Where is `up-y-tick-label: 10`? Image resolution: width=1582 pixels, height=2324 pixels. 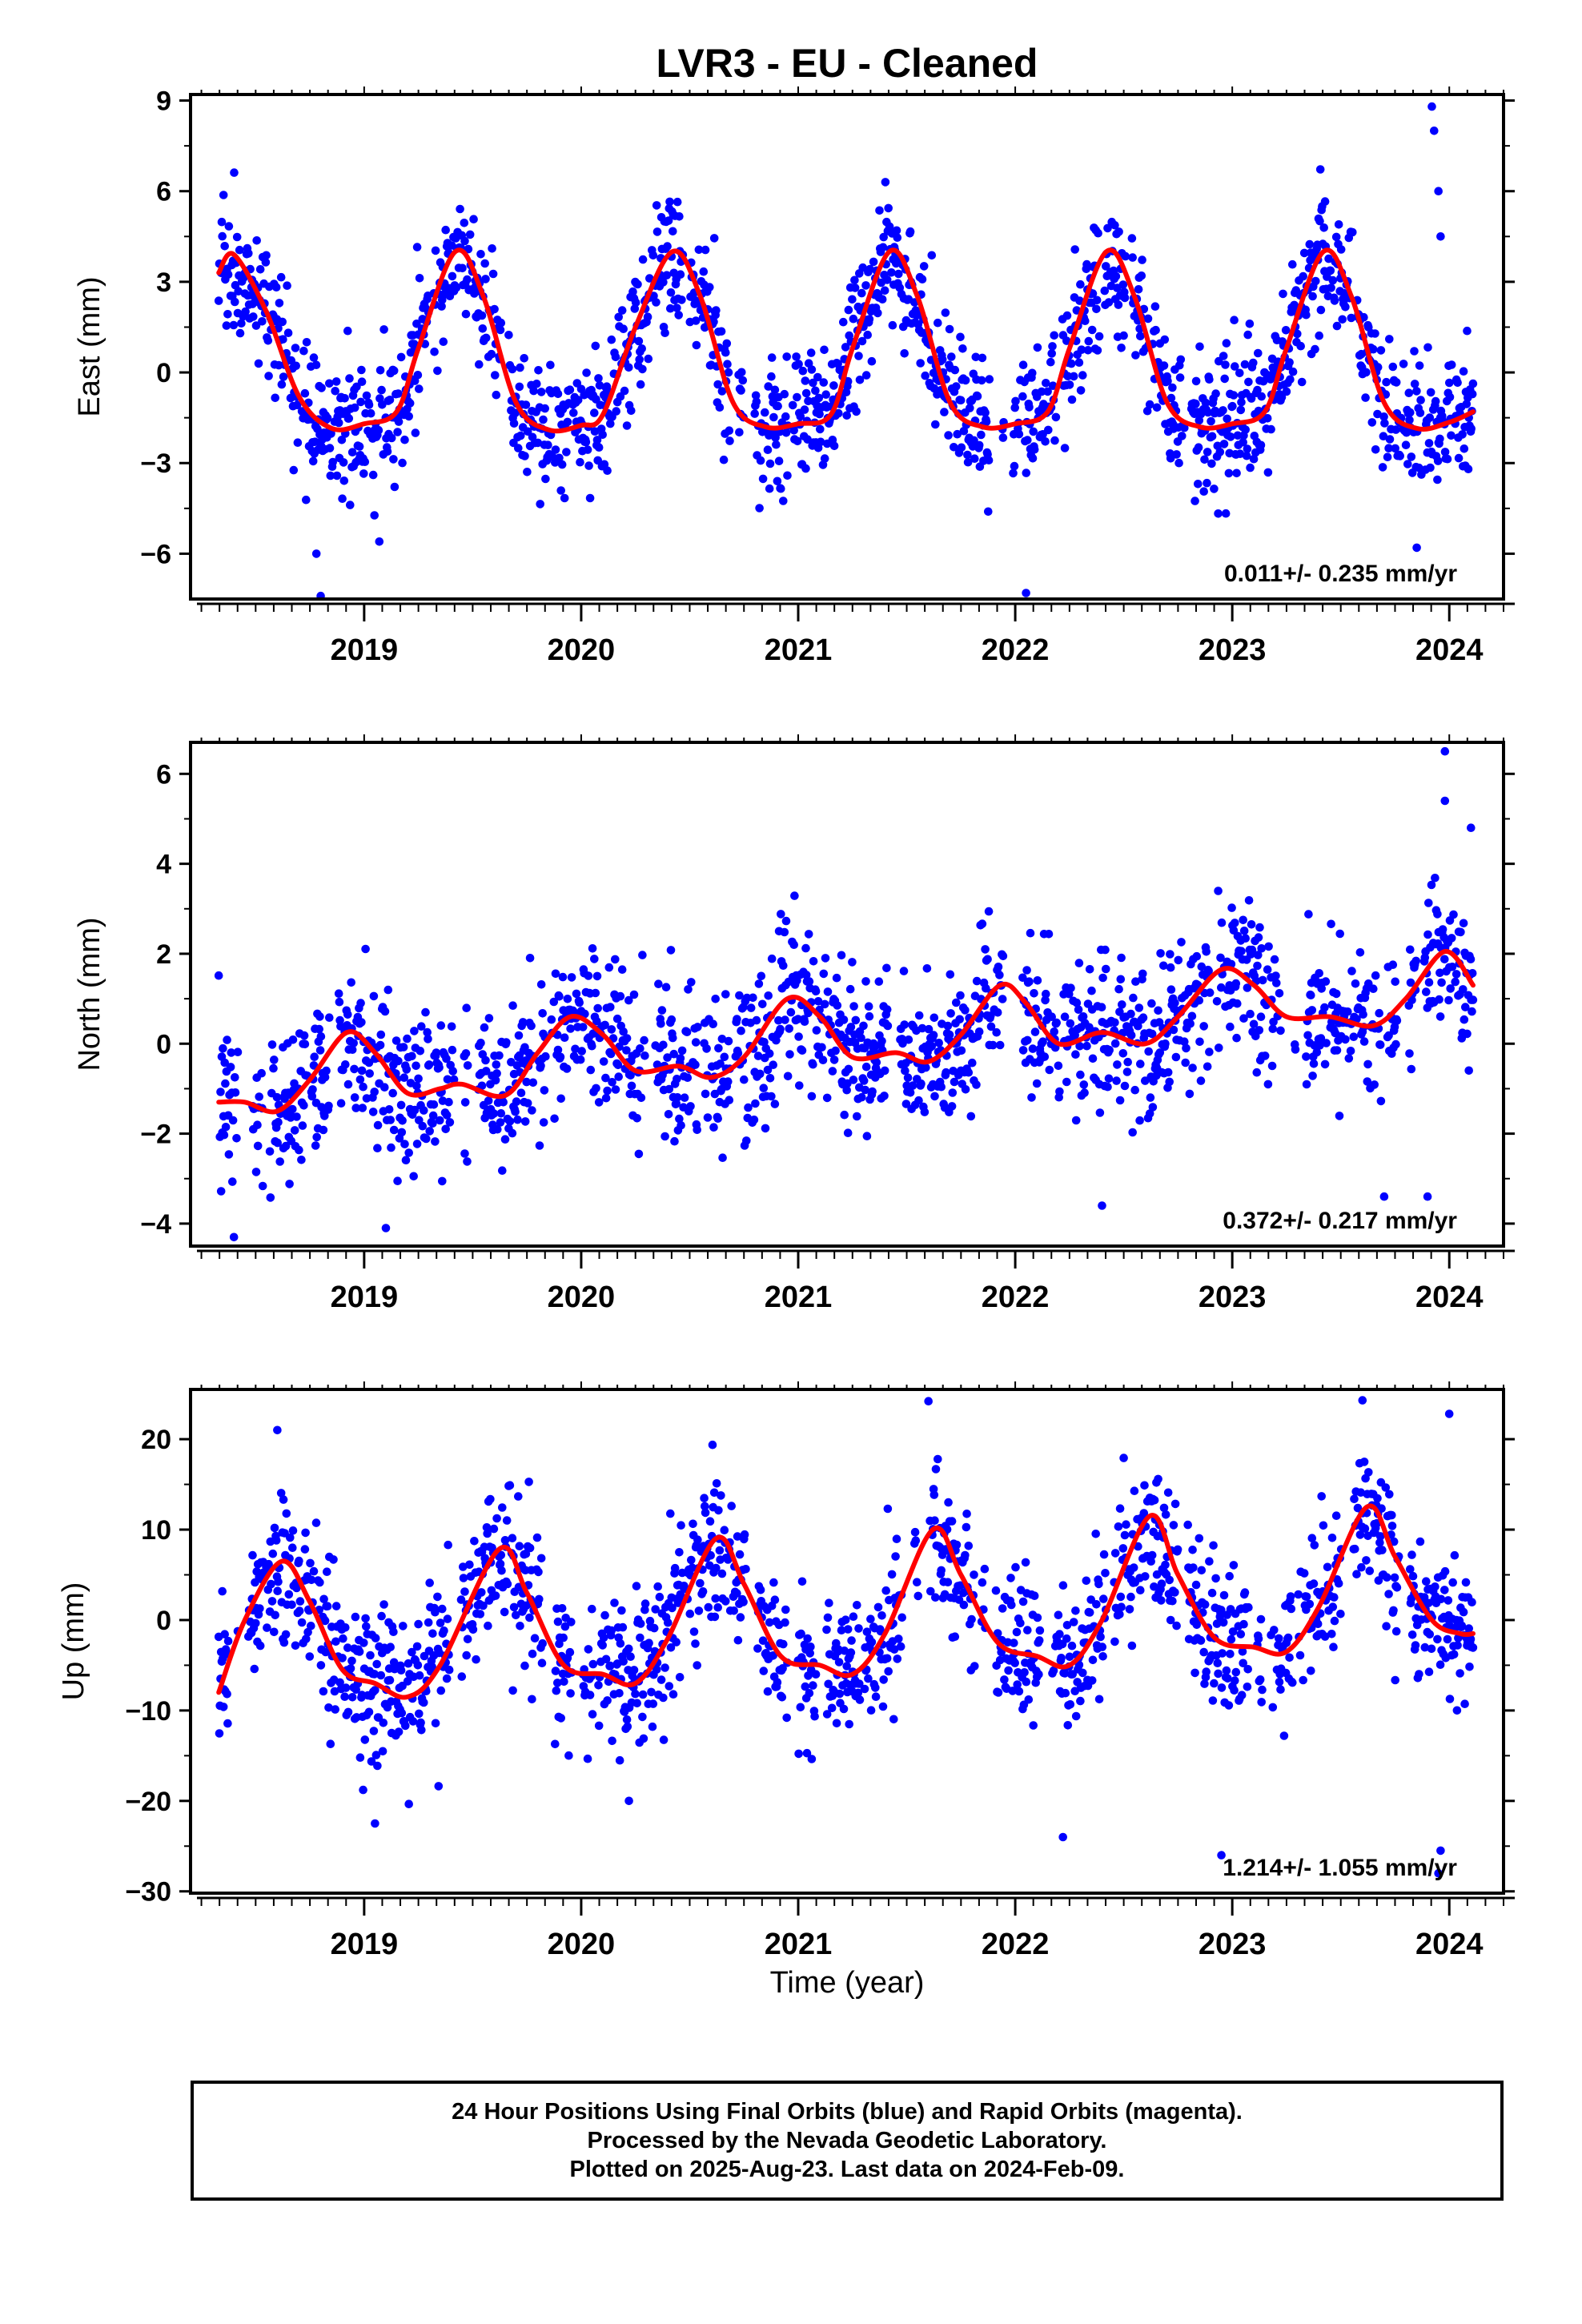
up-y-tick-label: 10 is located at coordinates (156, 1530).